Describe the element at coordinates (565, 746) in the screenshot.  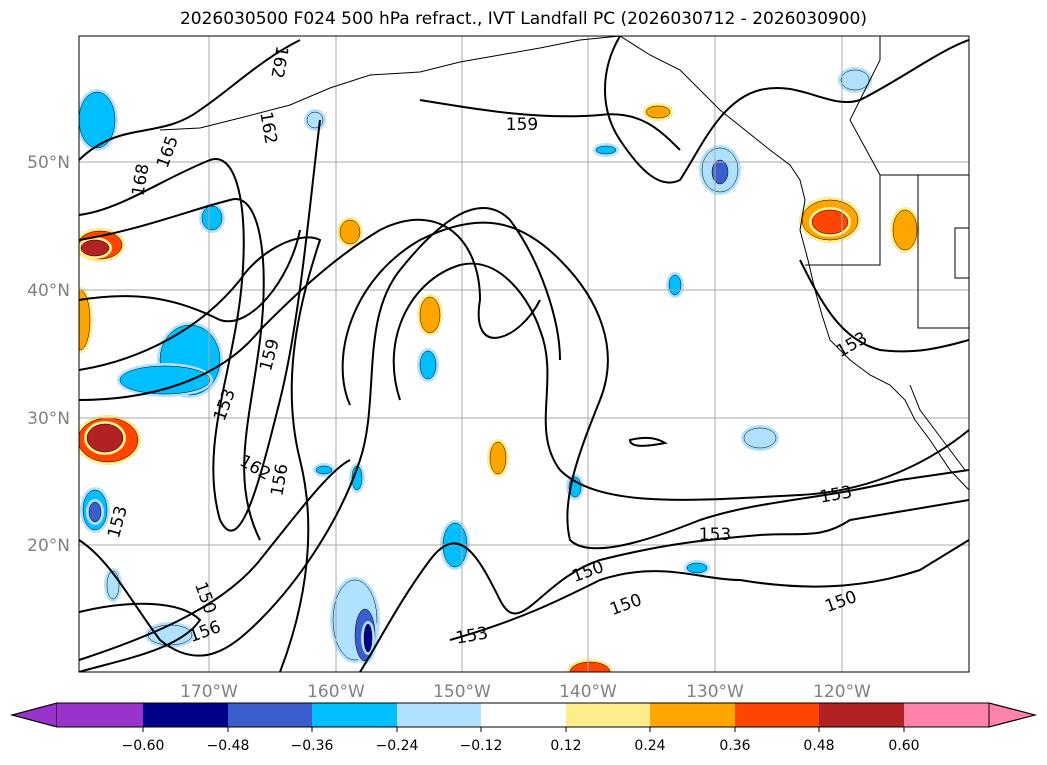
I see `colorbar-tick-label: 0.12` at that location.